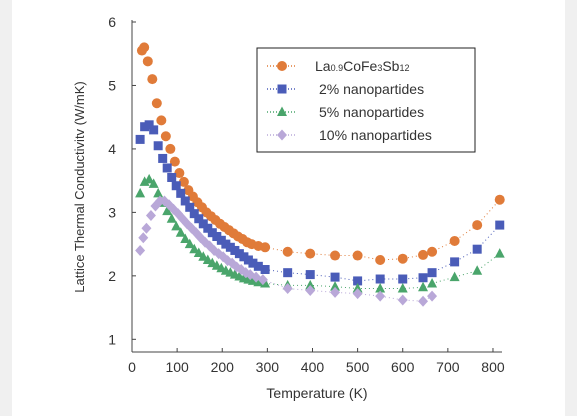  What do you see at coordinates (112, 212) in the screenshot?
I see `y-tick-label: 3` at bounding box center [112, 212].